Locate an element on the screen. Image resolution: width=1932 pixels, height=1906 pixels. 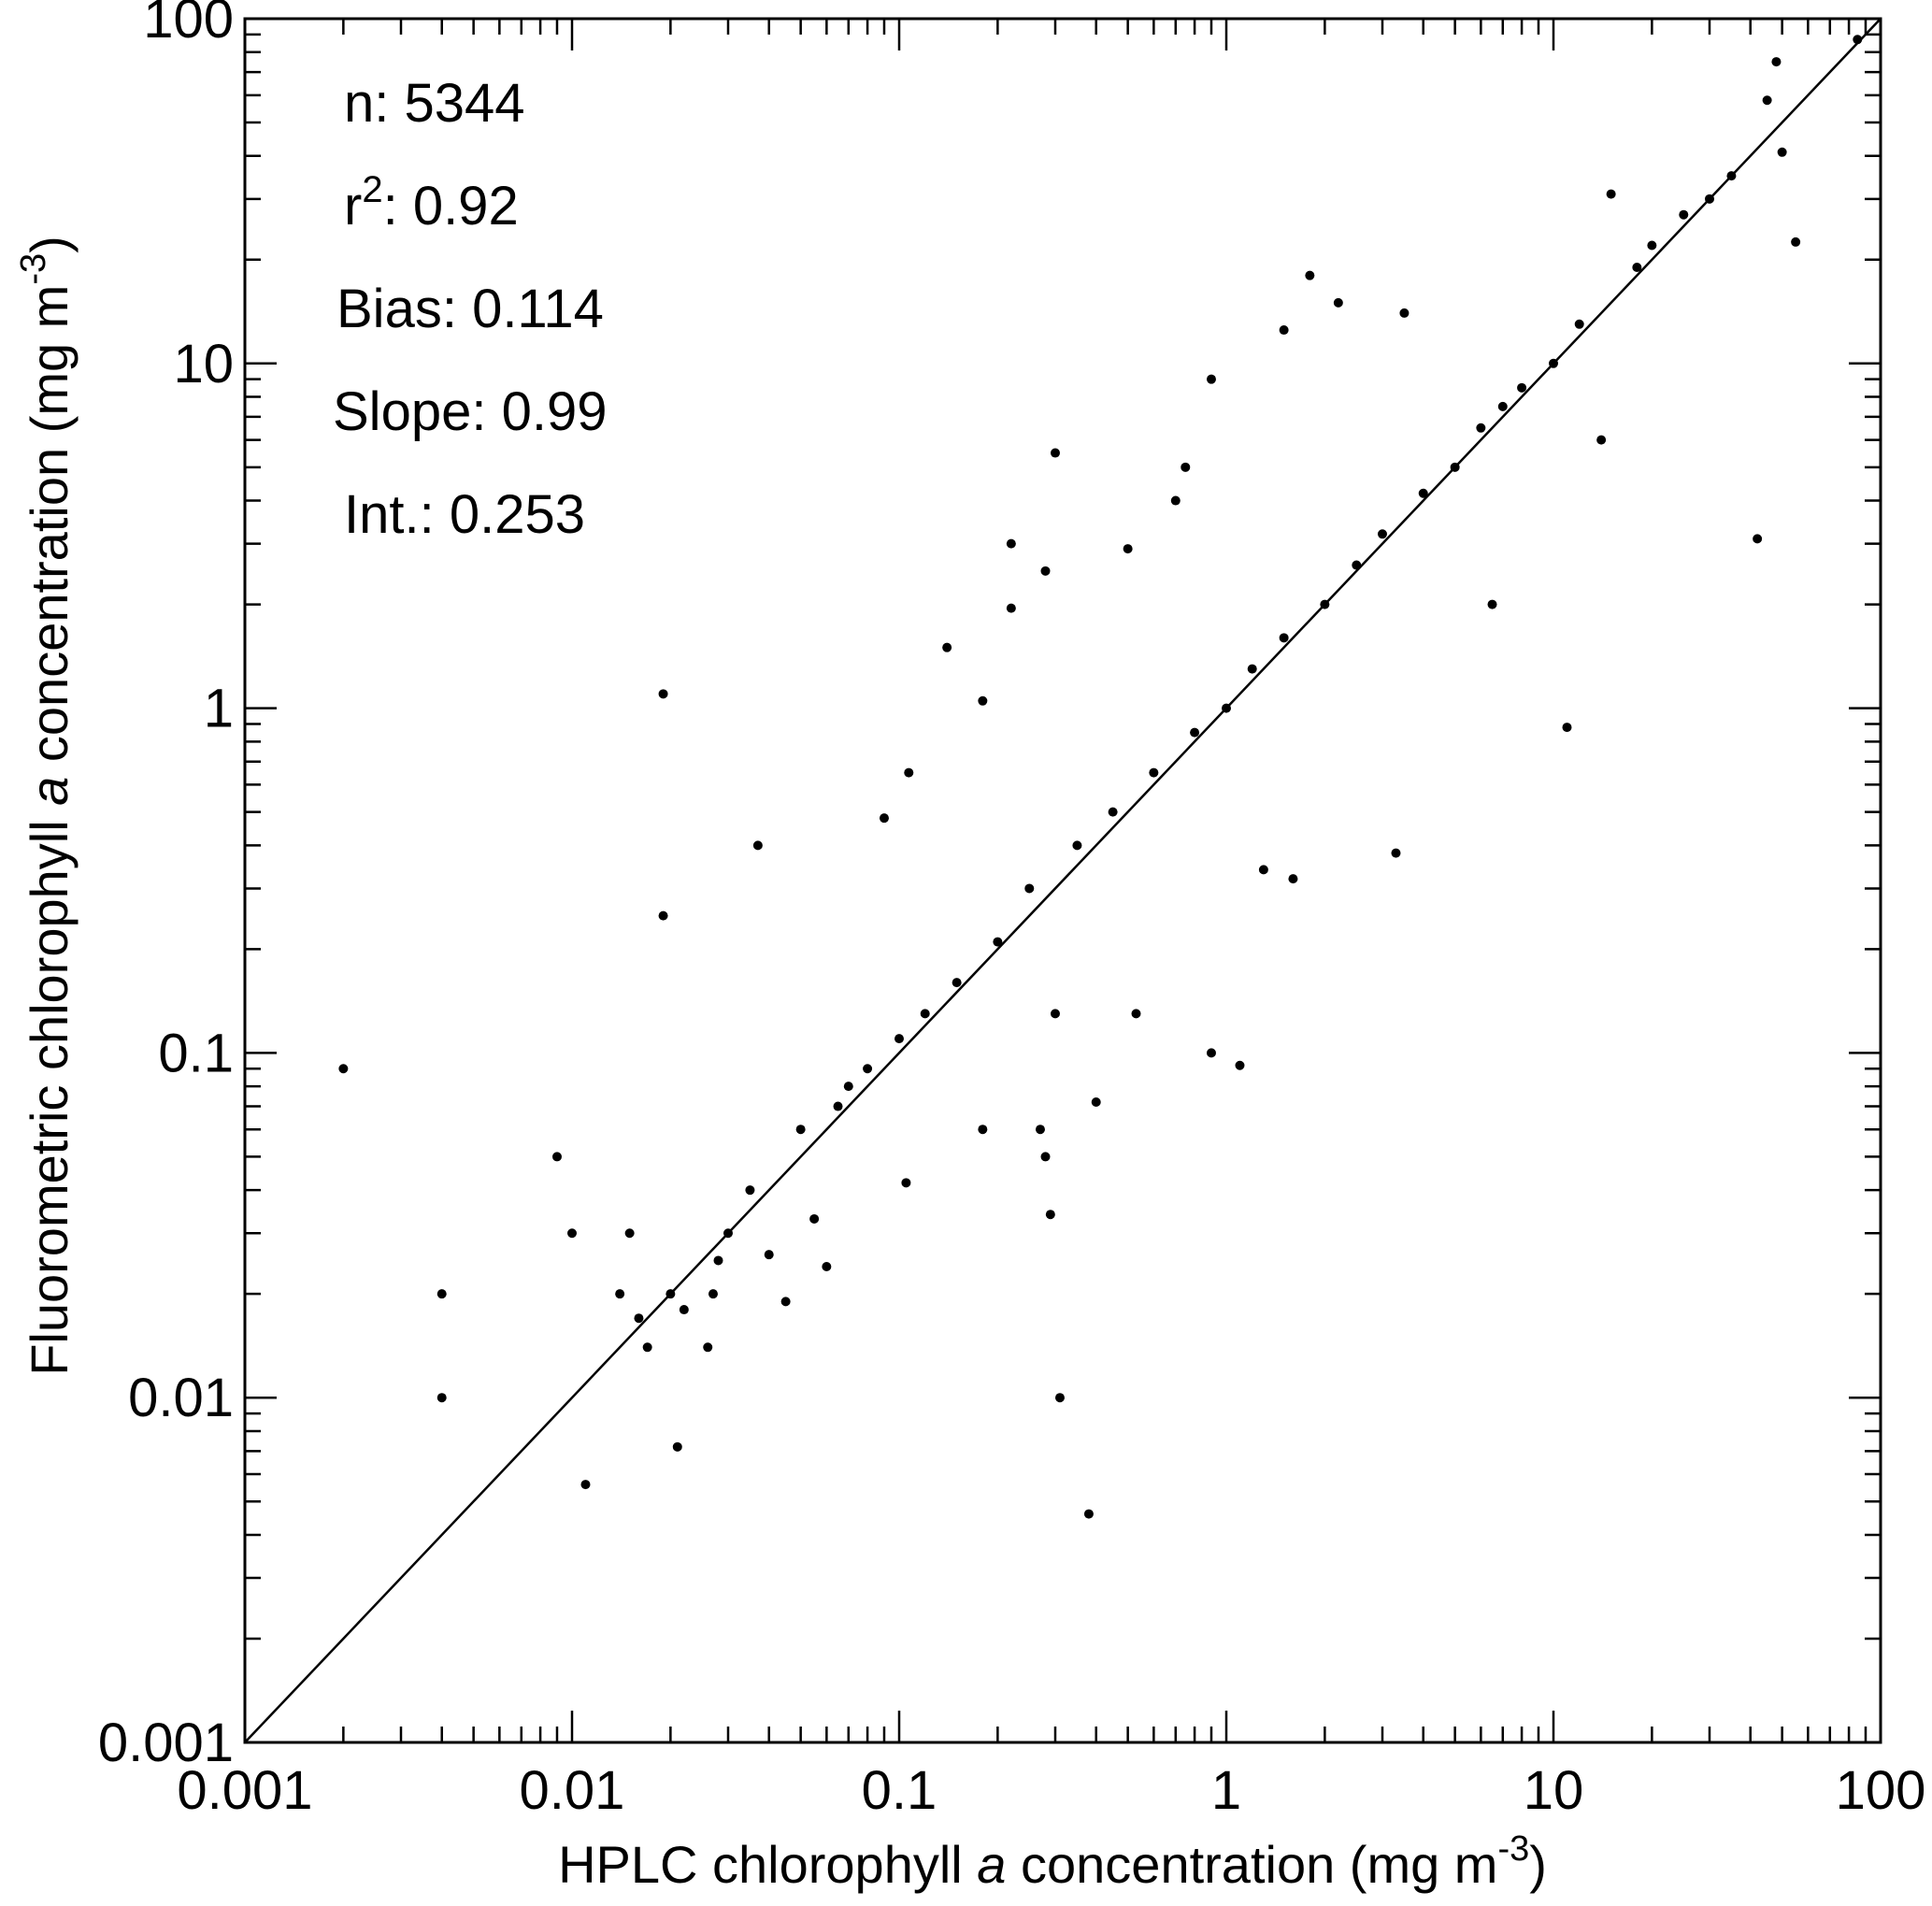
x-tick-label: 0.01 is located at coordinates (572, 1791).